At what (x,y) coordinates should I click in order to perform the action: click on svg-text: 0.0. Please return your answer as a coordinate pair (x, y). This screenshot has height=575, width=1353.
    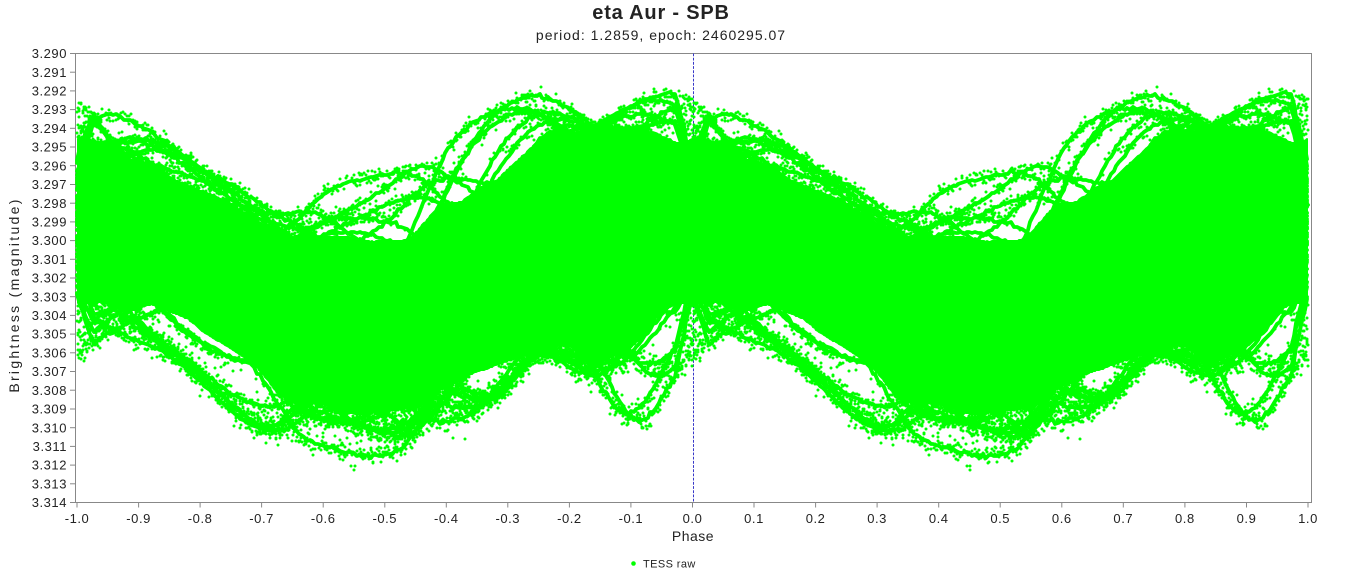
    Looking at the image, I should click on (693, 518).